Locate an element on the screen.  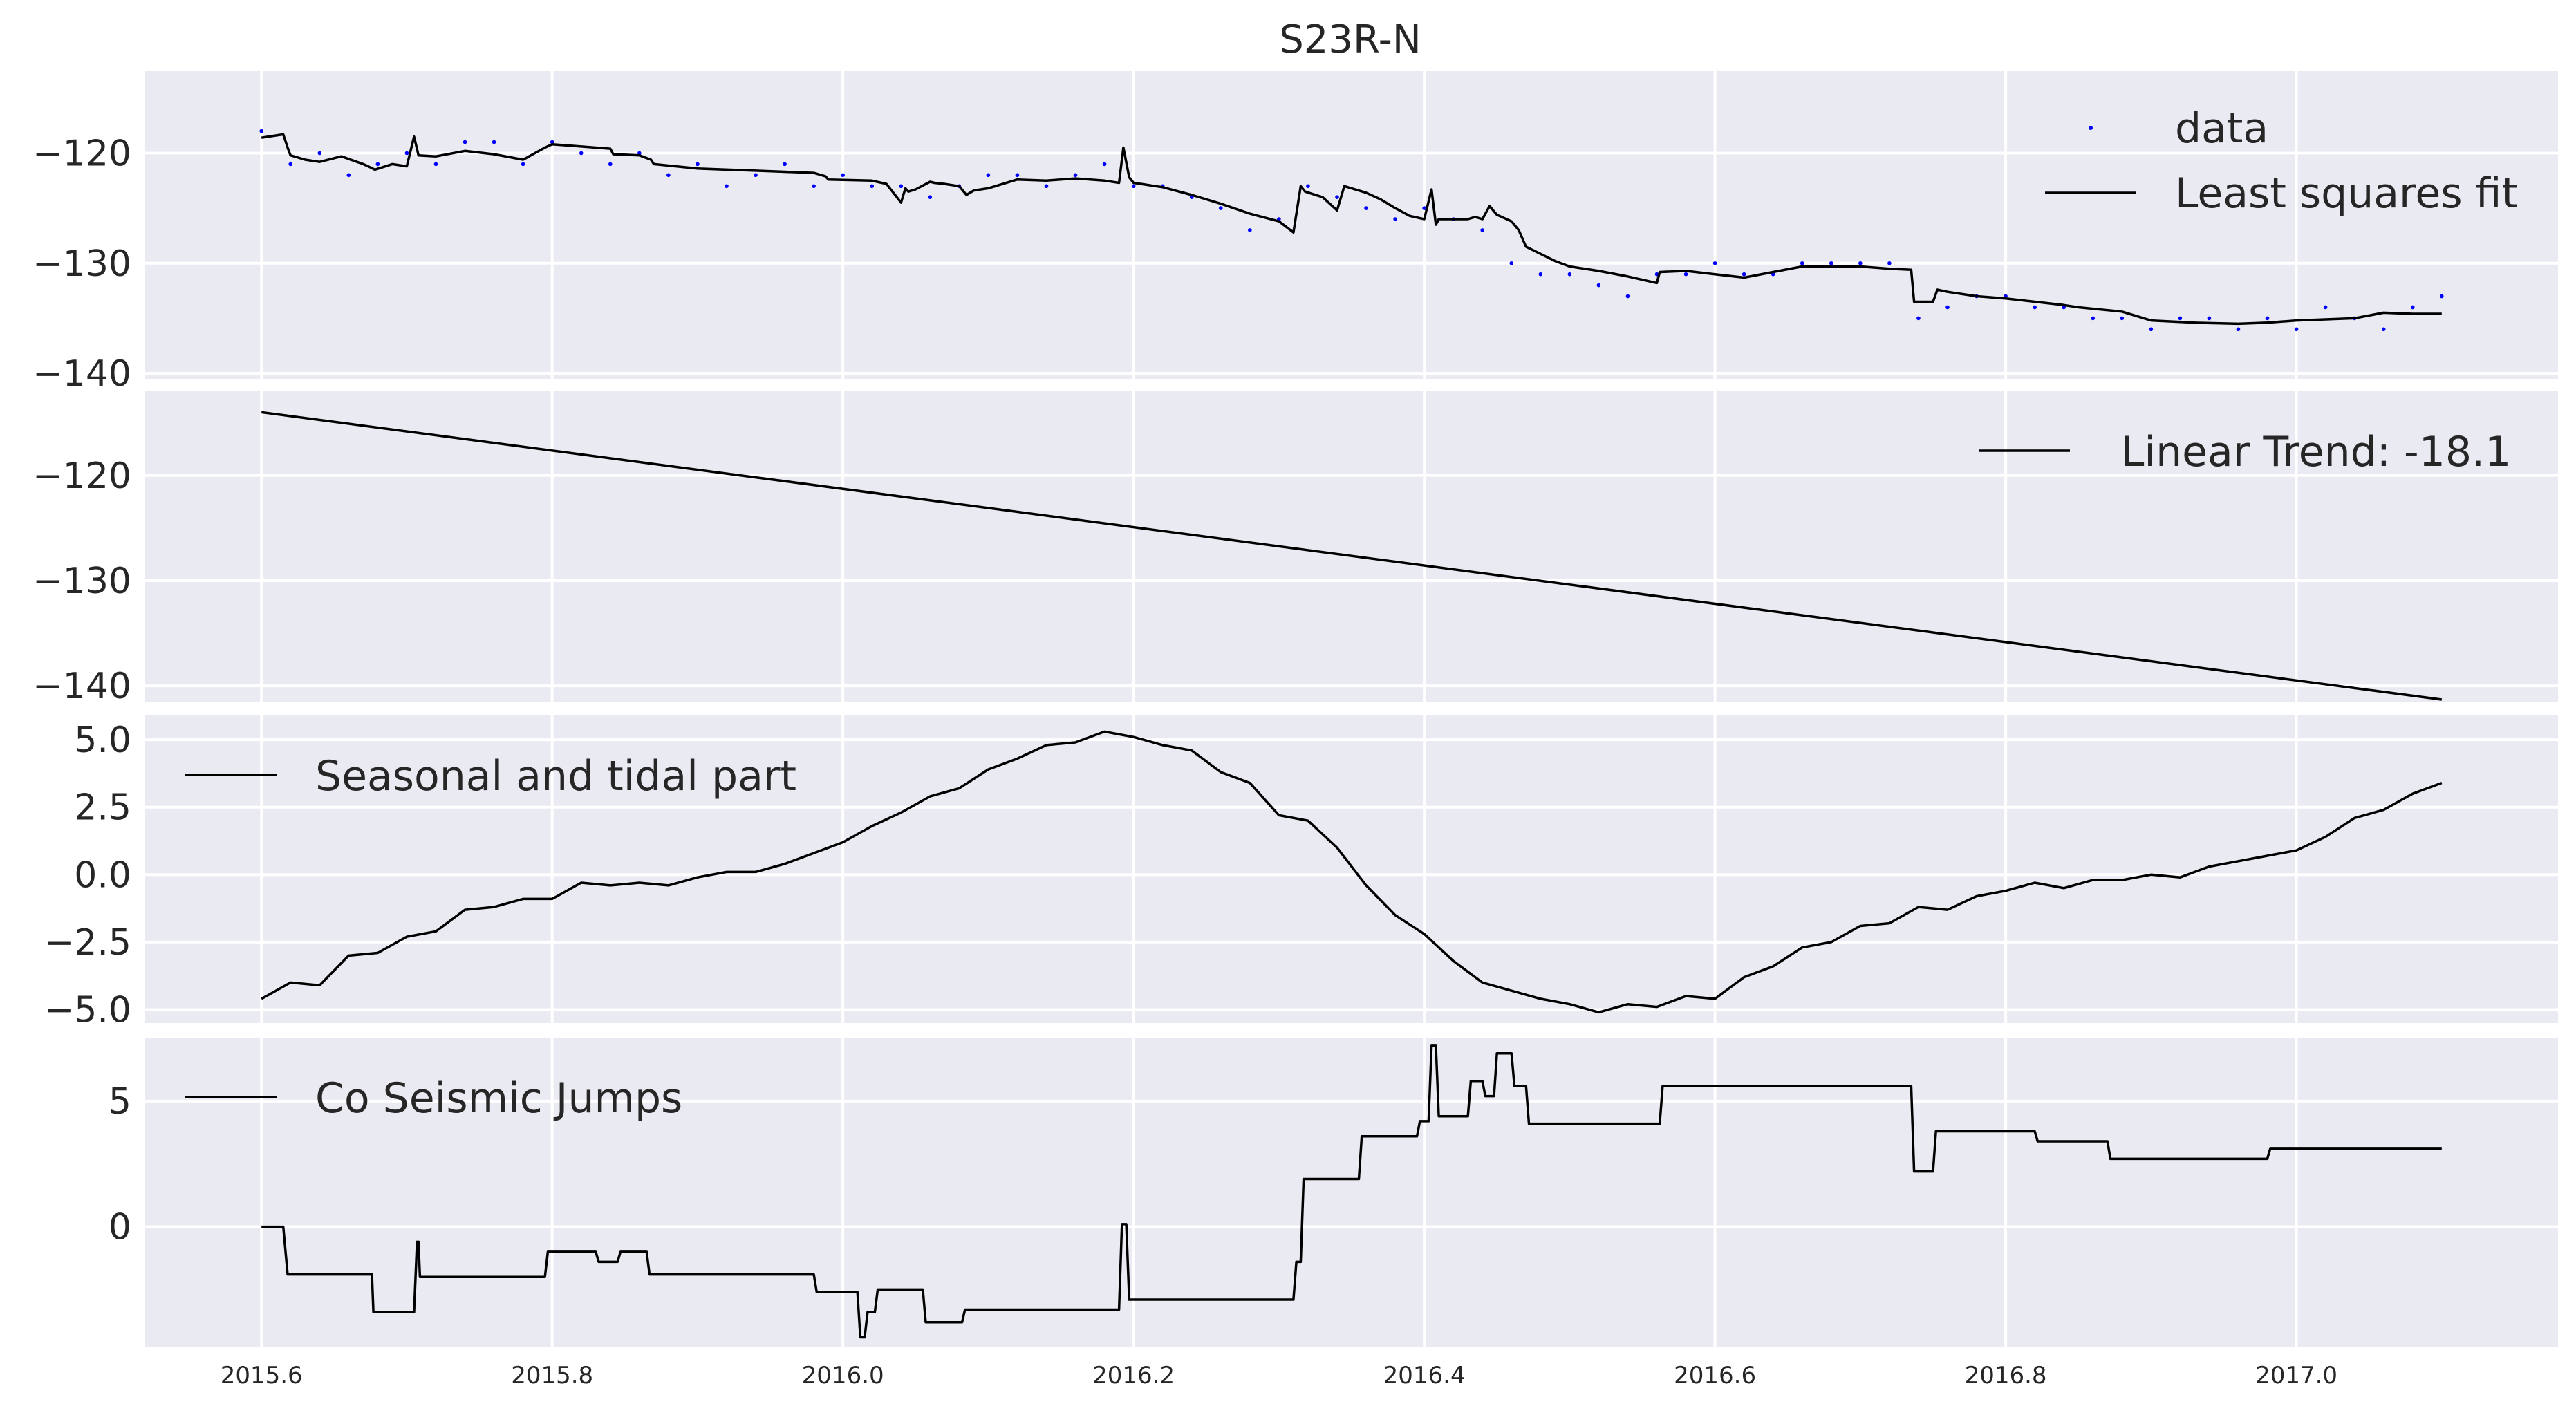
legend-marker-data is located at coordinates (2091, 128).